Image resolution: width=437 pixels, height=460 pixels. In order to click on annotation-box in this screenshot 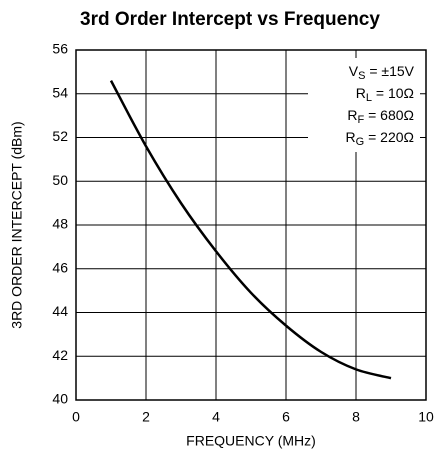, I will do `click(364, 105)`.